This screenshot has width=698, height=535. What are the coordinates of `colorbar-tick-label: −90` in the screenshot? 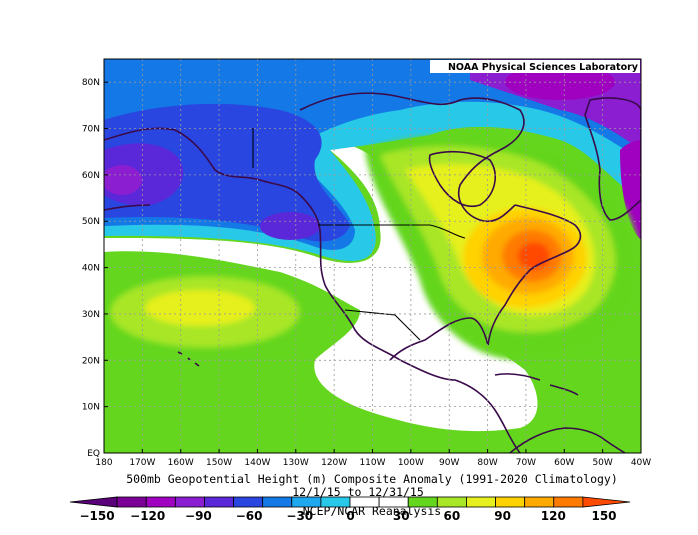 It's located at (198, 516).